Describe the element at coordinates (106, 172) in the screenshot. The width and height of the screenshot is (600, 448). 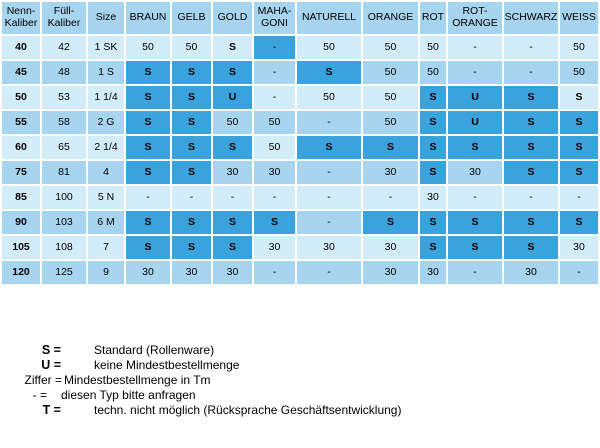
I see `size-cell: 4` at that location.